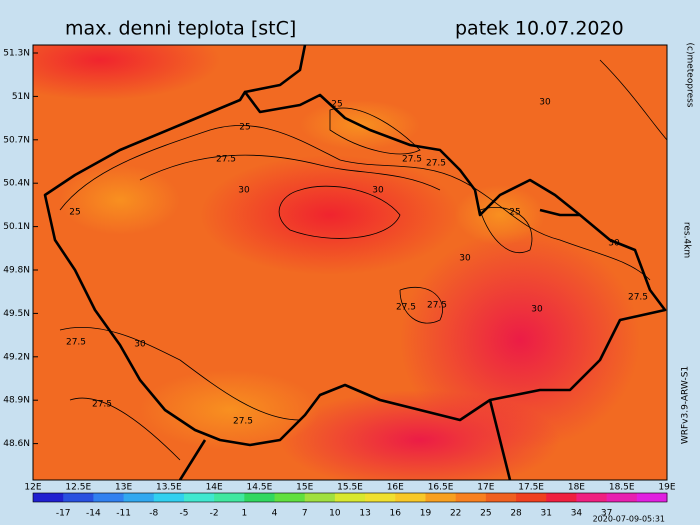 The height and width of the screenshot is (525, 700). What do you see at coordinates (364, 514) in the screenshot?
I see `colorbar-tick-label: 13` at bounding box center [364, 514].